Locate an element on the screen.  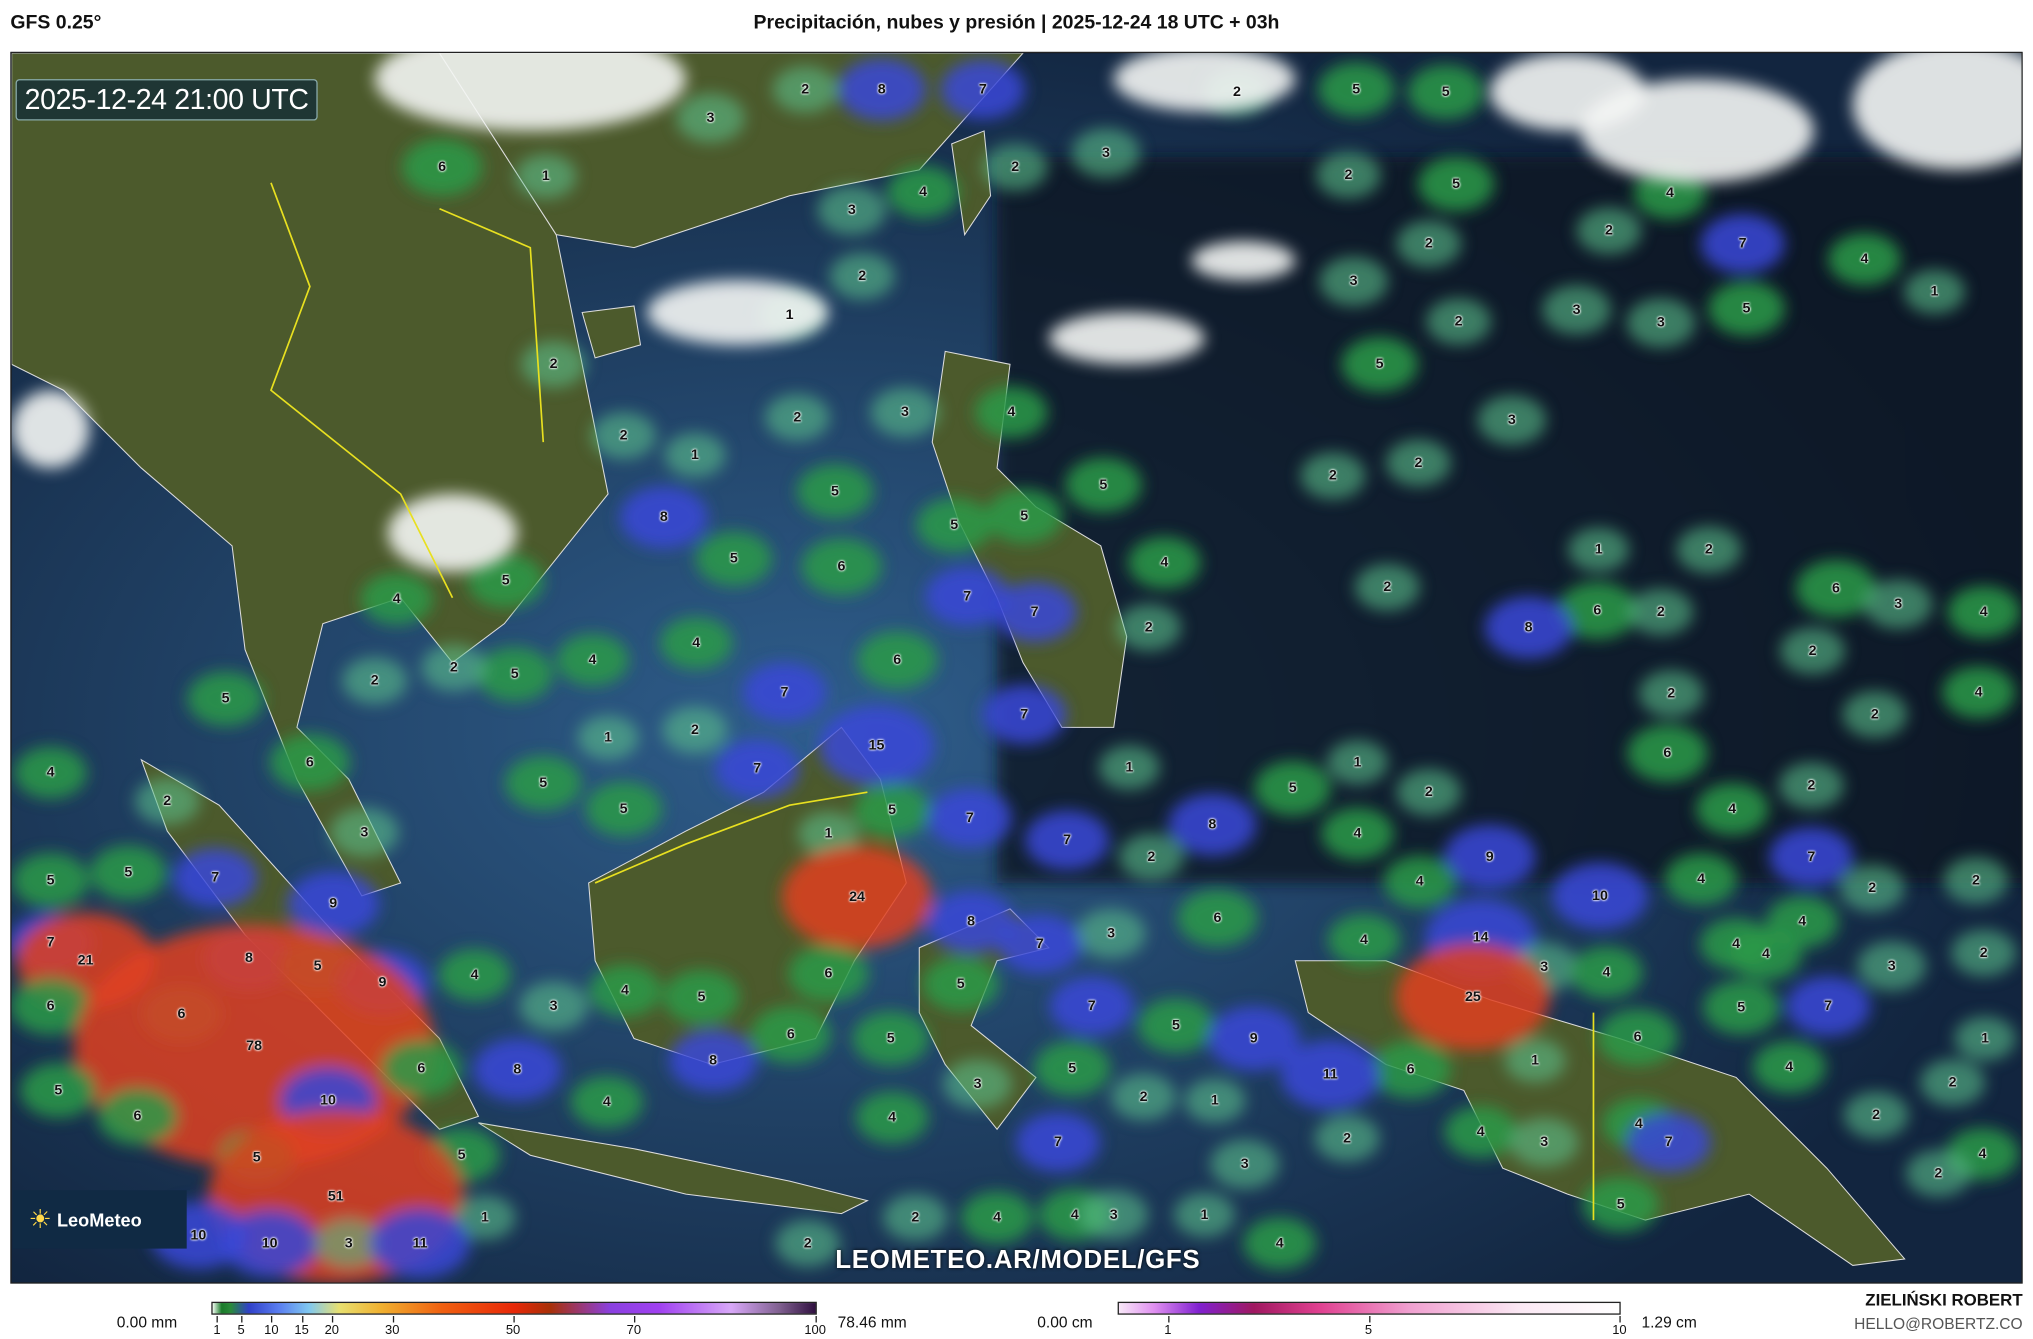
leometeo-logo: ☀ LeoMeteo is located at coordinates (99, 1219).